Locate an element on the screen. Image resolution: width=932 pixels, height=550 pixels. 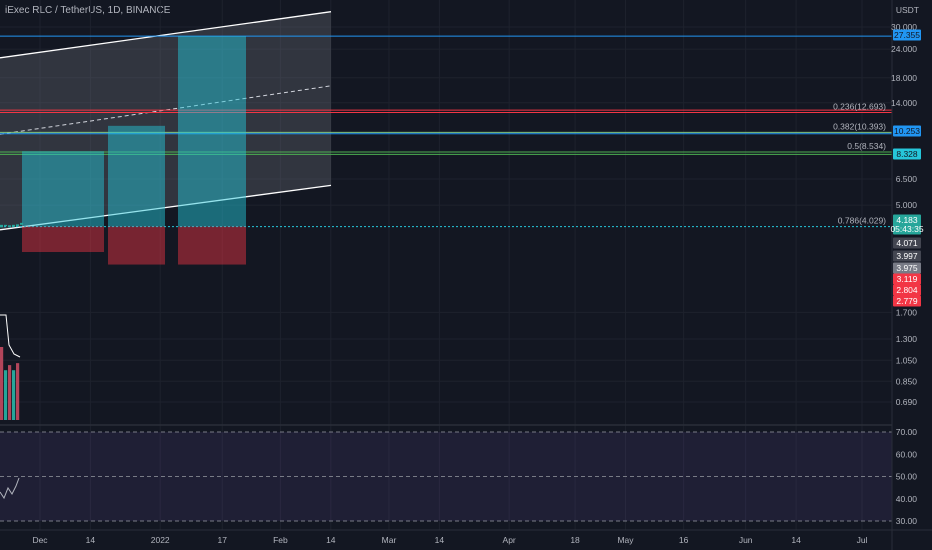
rsi-tick-label: 70.00 is located at coordinates (907, 432).